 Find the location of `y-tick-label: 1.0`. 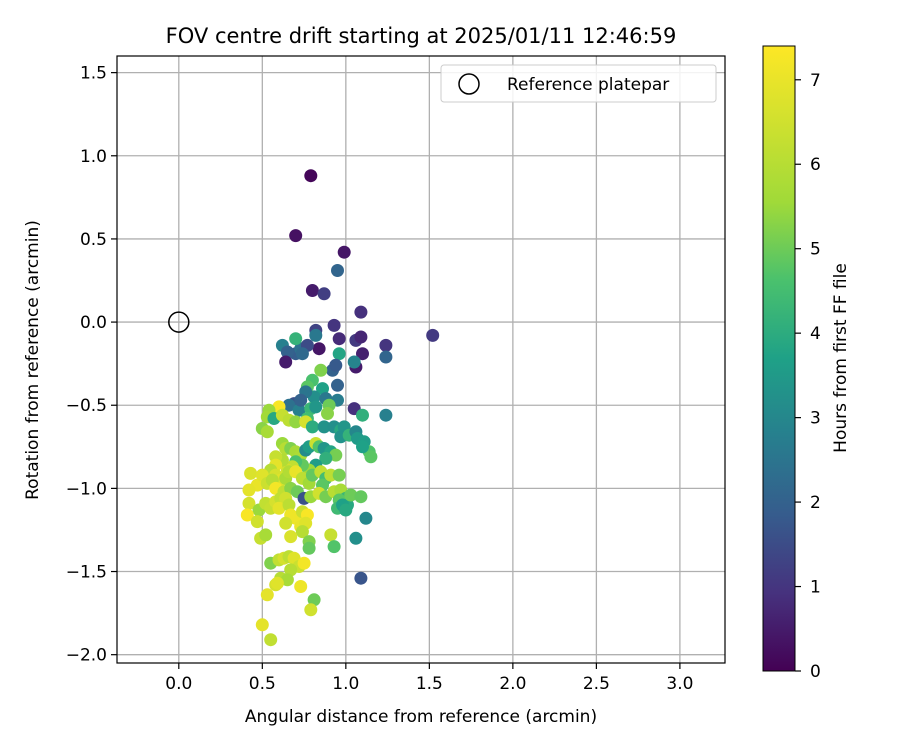

y-tick-label: 1.0 is located at coordinates (93, 157).